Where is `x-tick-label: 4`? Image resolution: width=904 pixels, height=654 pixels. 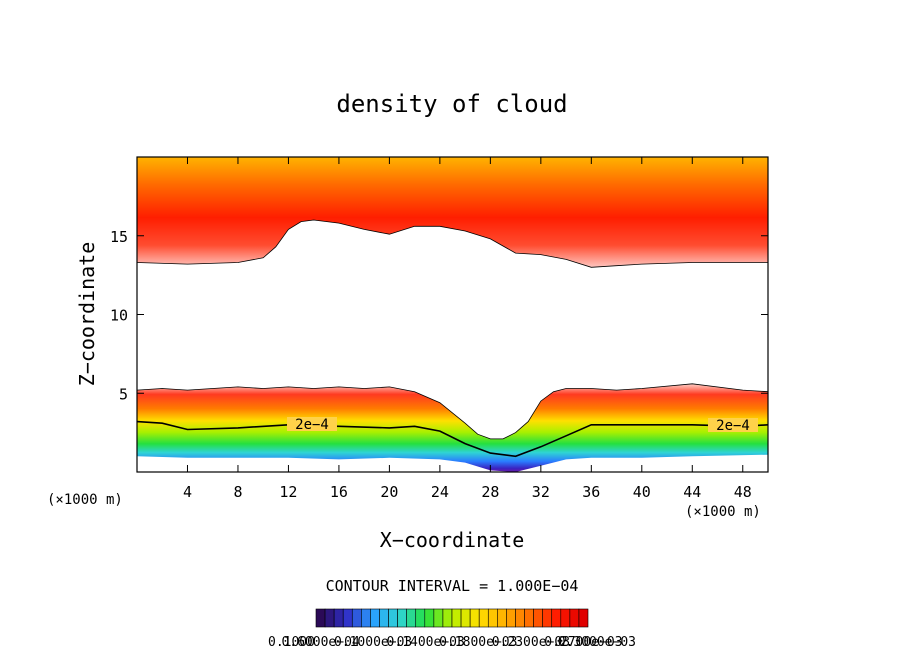
x-tick-label: 4 is located at coordinates (187, 492).